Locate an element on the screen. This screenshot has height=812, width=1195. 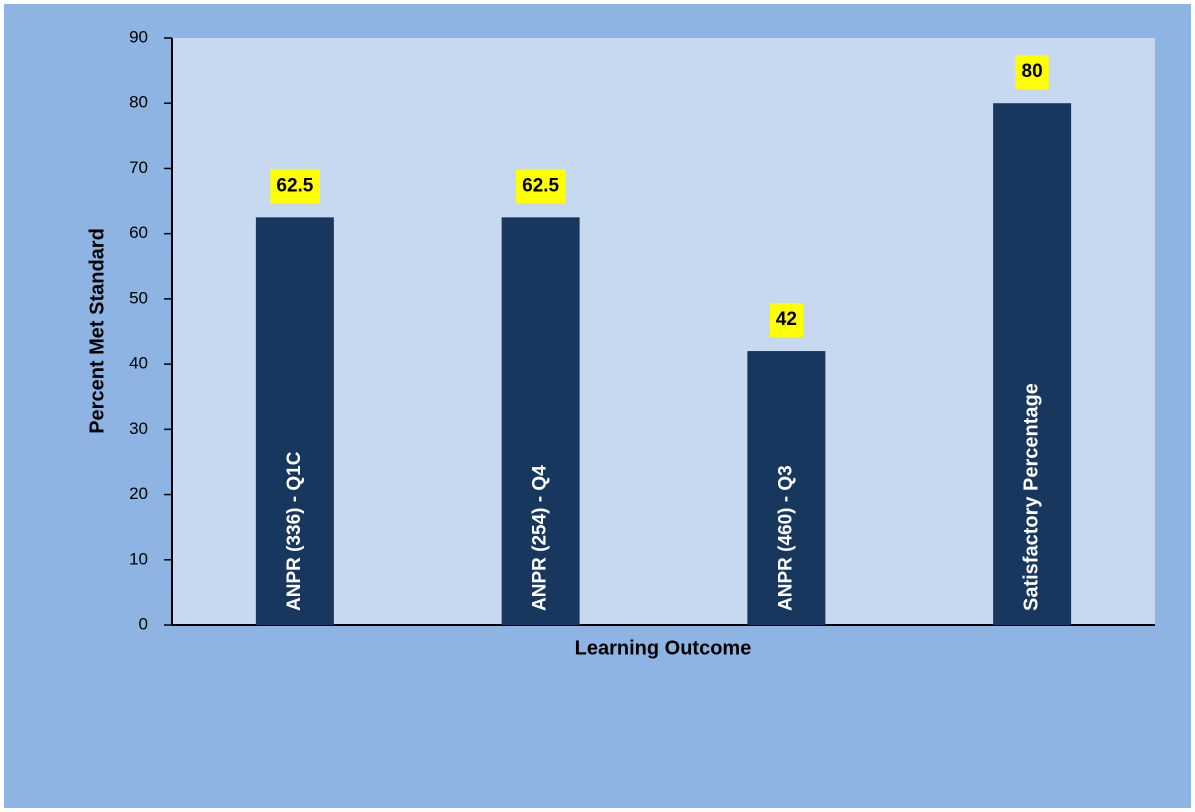
value-label: 80 is located at coordinates (1032, 71).